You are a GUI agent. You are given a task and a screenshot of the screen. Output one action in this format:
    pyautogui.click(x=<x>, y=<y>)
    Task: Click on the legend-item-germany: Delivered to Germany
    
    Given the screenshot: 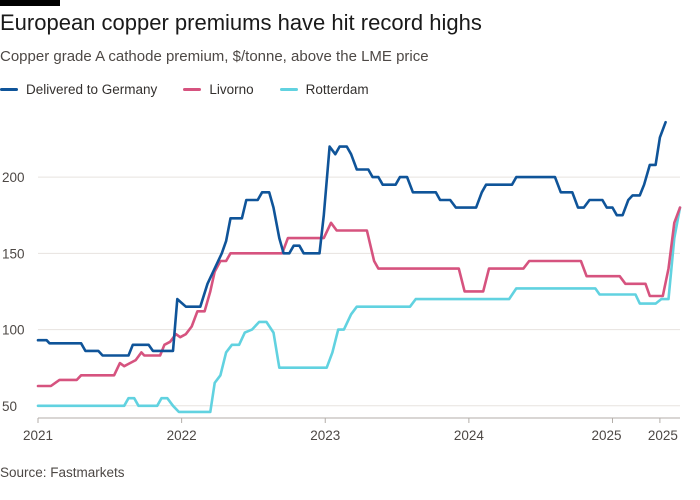 What is the action you would take?
    pyautogui.click(x=78, y=89)
    